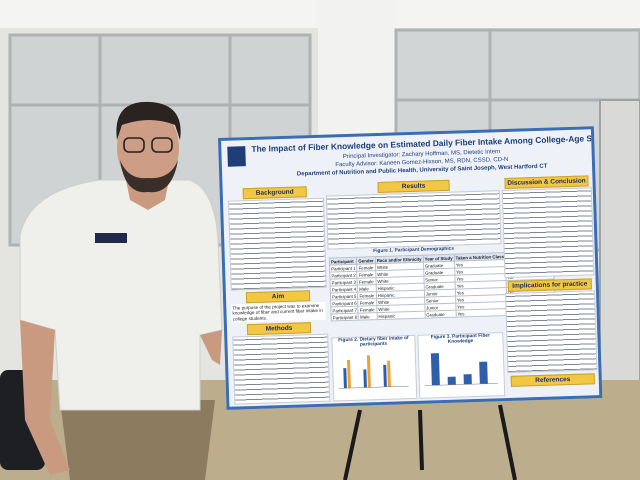 The image size is (640, 480). Describe the element at coordinates (278, 297) in the screenshot. I see `section-header: Aim` at that location.